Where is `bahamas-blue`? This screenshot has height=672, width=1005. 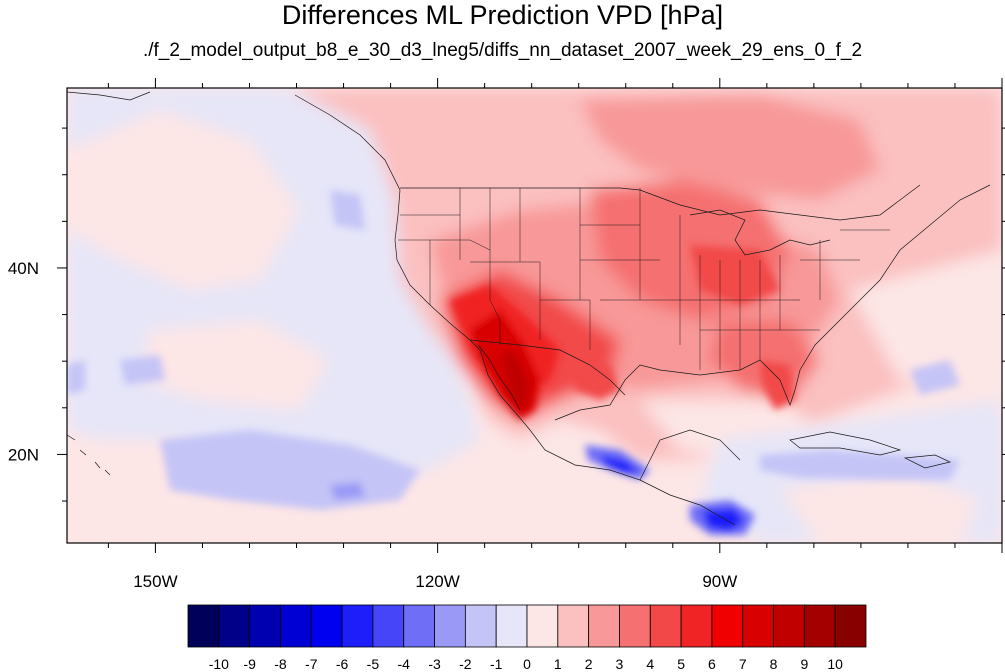 bahamas-blue is located at coordinates (935, 377).